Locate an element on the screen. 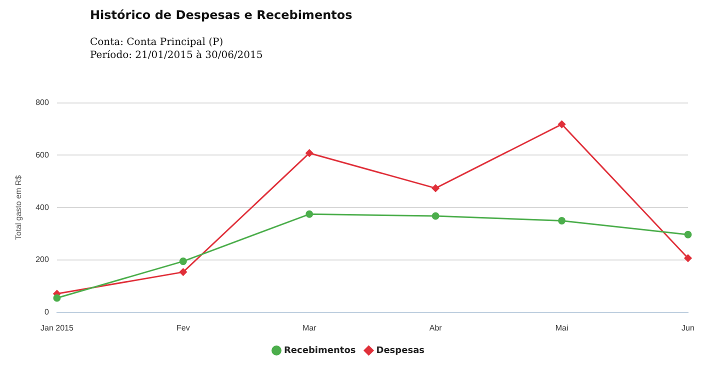  y-tick-label: 600 is located at coordinates (43, 155).